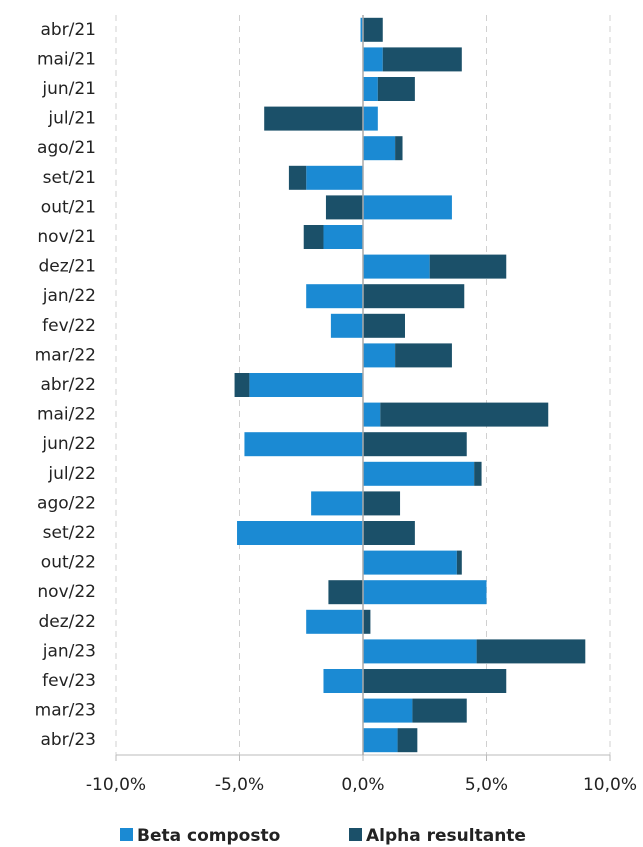  What do you see at coordinates (362, 785) in the screenshot?
I see `x-tick-label: 0,0%` at bounding box center [362, 785].